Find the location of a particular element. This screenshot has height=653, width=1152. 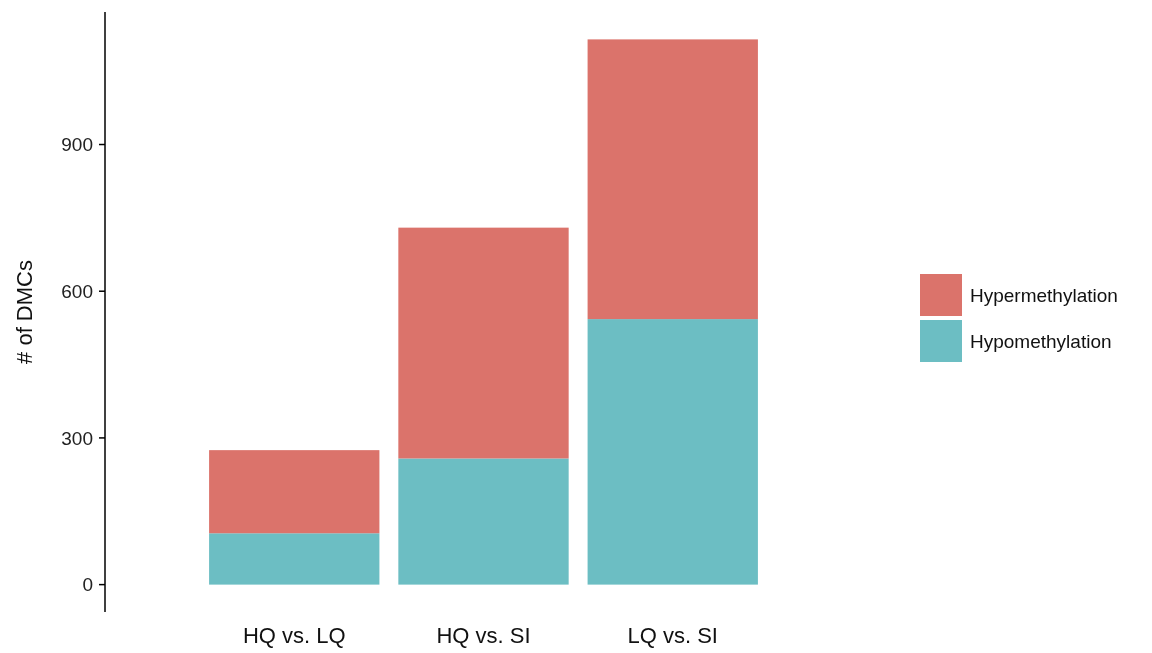

x-tick-label: HQ vs. LQ is located at coordinates (294, 635).